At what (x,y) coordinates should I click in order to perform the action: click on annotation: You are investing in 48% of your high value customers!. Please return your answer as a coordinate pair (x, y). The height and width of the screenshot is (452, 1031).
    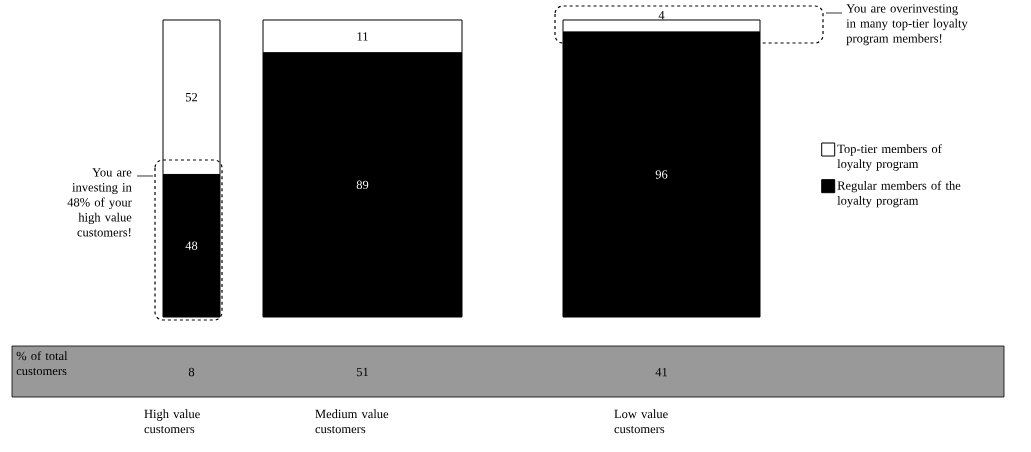
    Looking at the image, I should click on (99, 202).